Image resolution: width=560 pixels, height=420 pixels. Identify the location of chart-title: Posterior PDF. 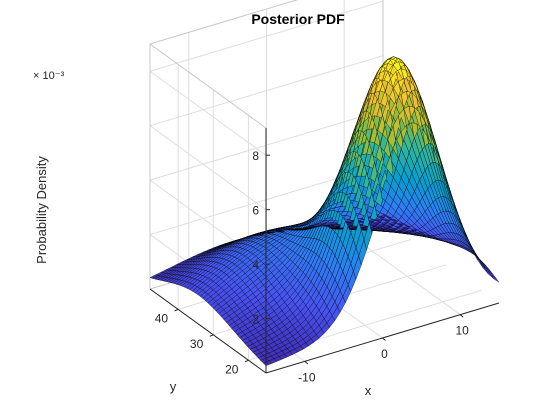
(298, 19).